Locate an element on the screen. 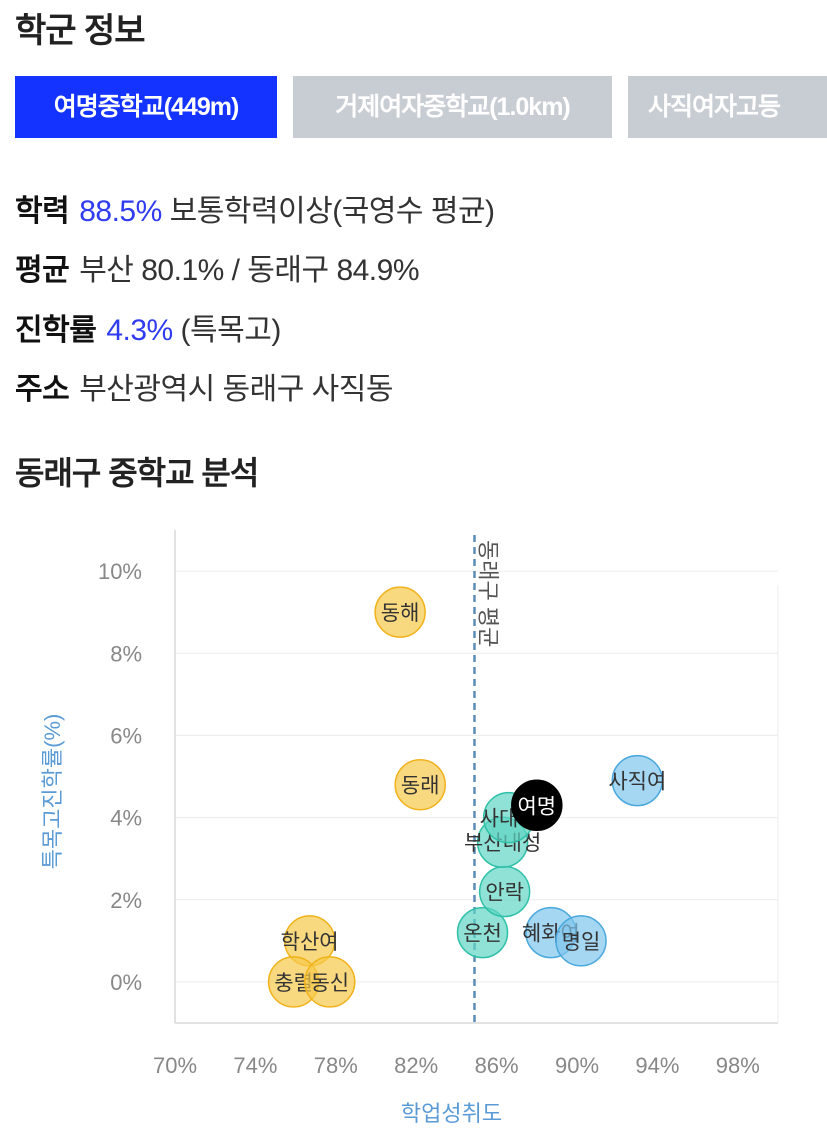  achievement-desc: 보통학력이상(국영수 평균) is located at coordinates (332, 211).